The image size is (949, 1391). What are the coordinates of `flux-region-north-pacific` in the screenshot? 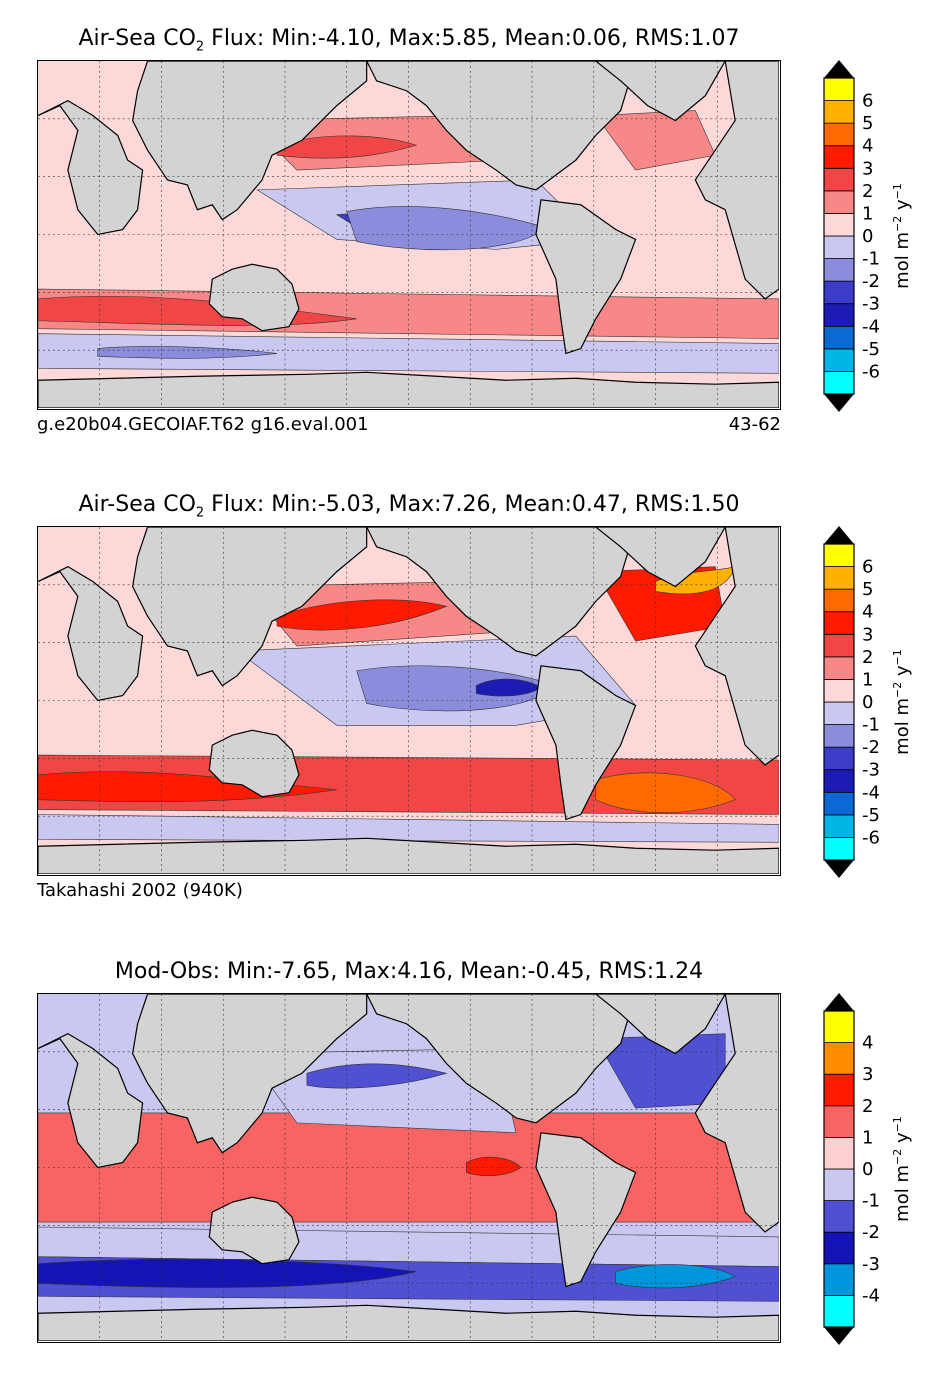 It's located at (381, 1091).